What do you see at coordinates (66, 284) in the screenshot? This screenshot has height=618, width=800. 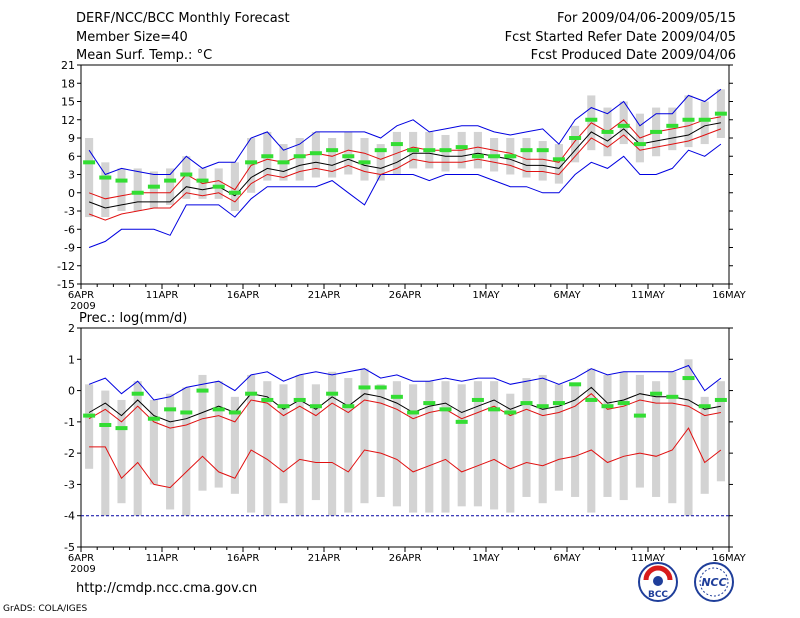 I see `temp-ytick-label: -15` at bounding box center [66, 284].